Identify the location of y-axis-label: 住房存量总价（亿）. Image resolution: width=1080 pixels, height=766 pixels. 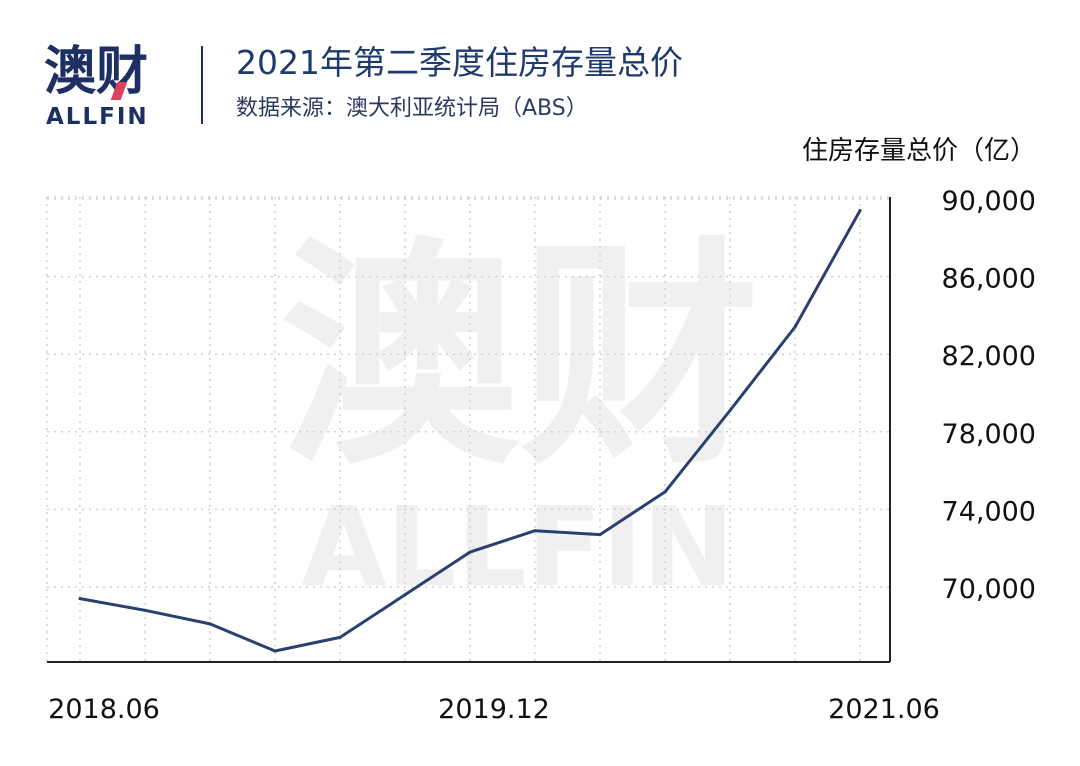
(918, 151).